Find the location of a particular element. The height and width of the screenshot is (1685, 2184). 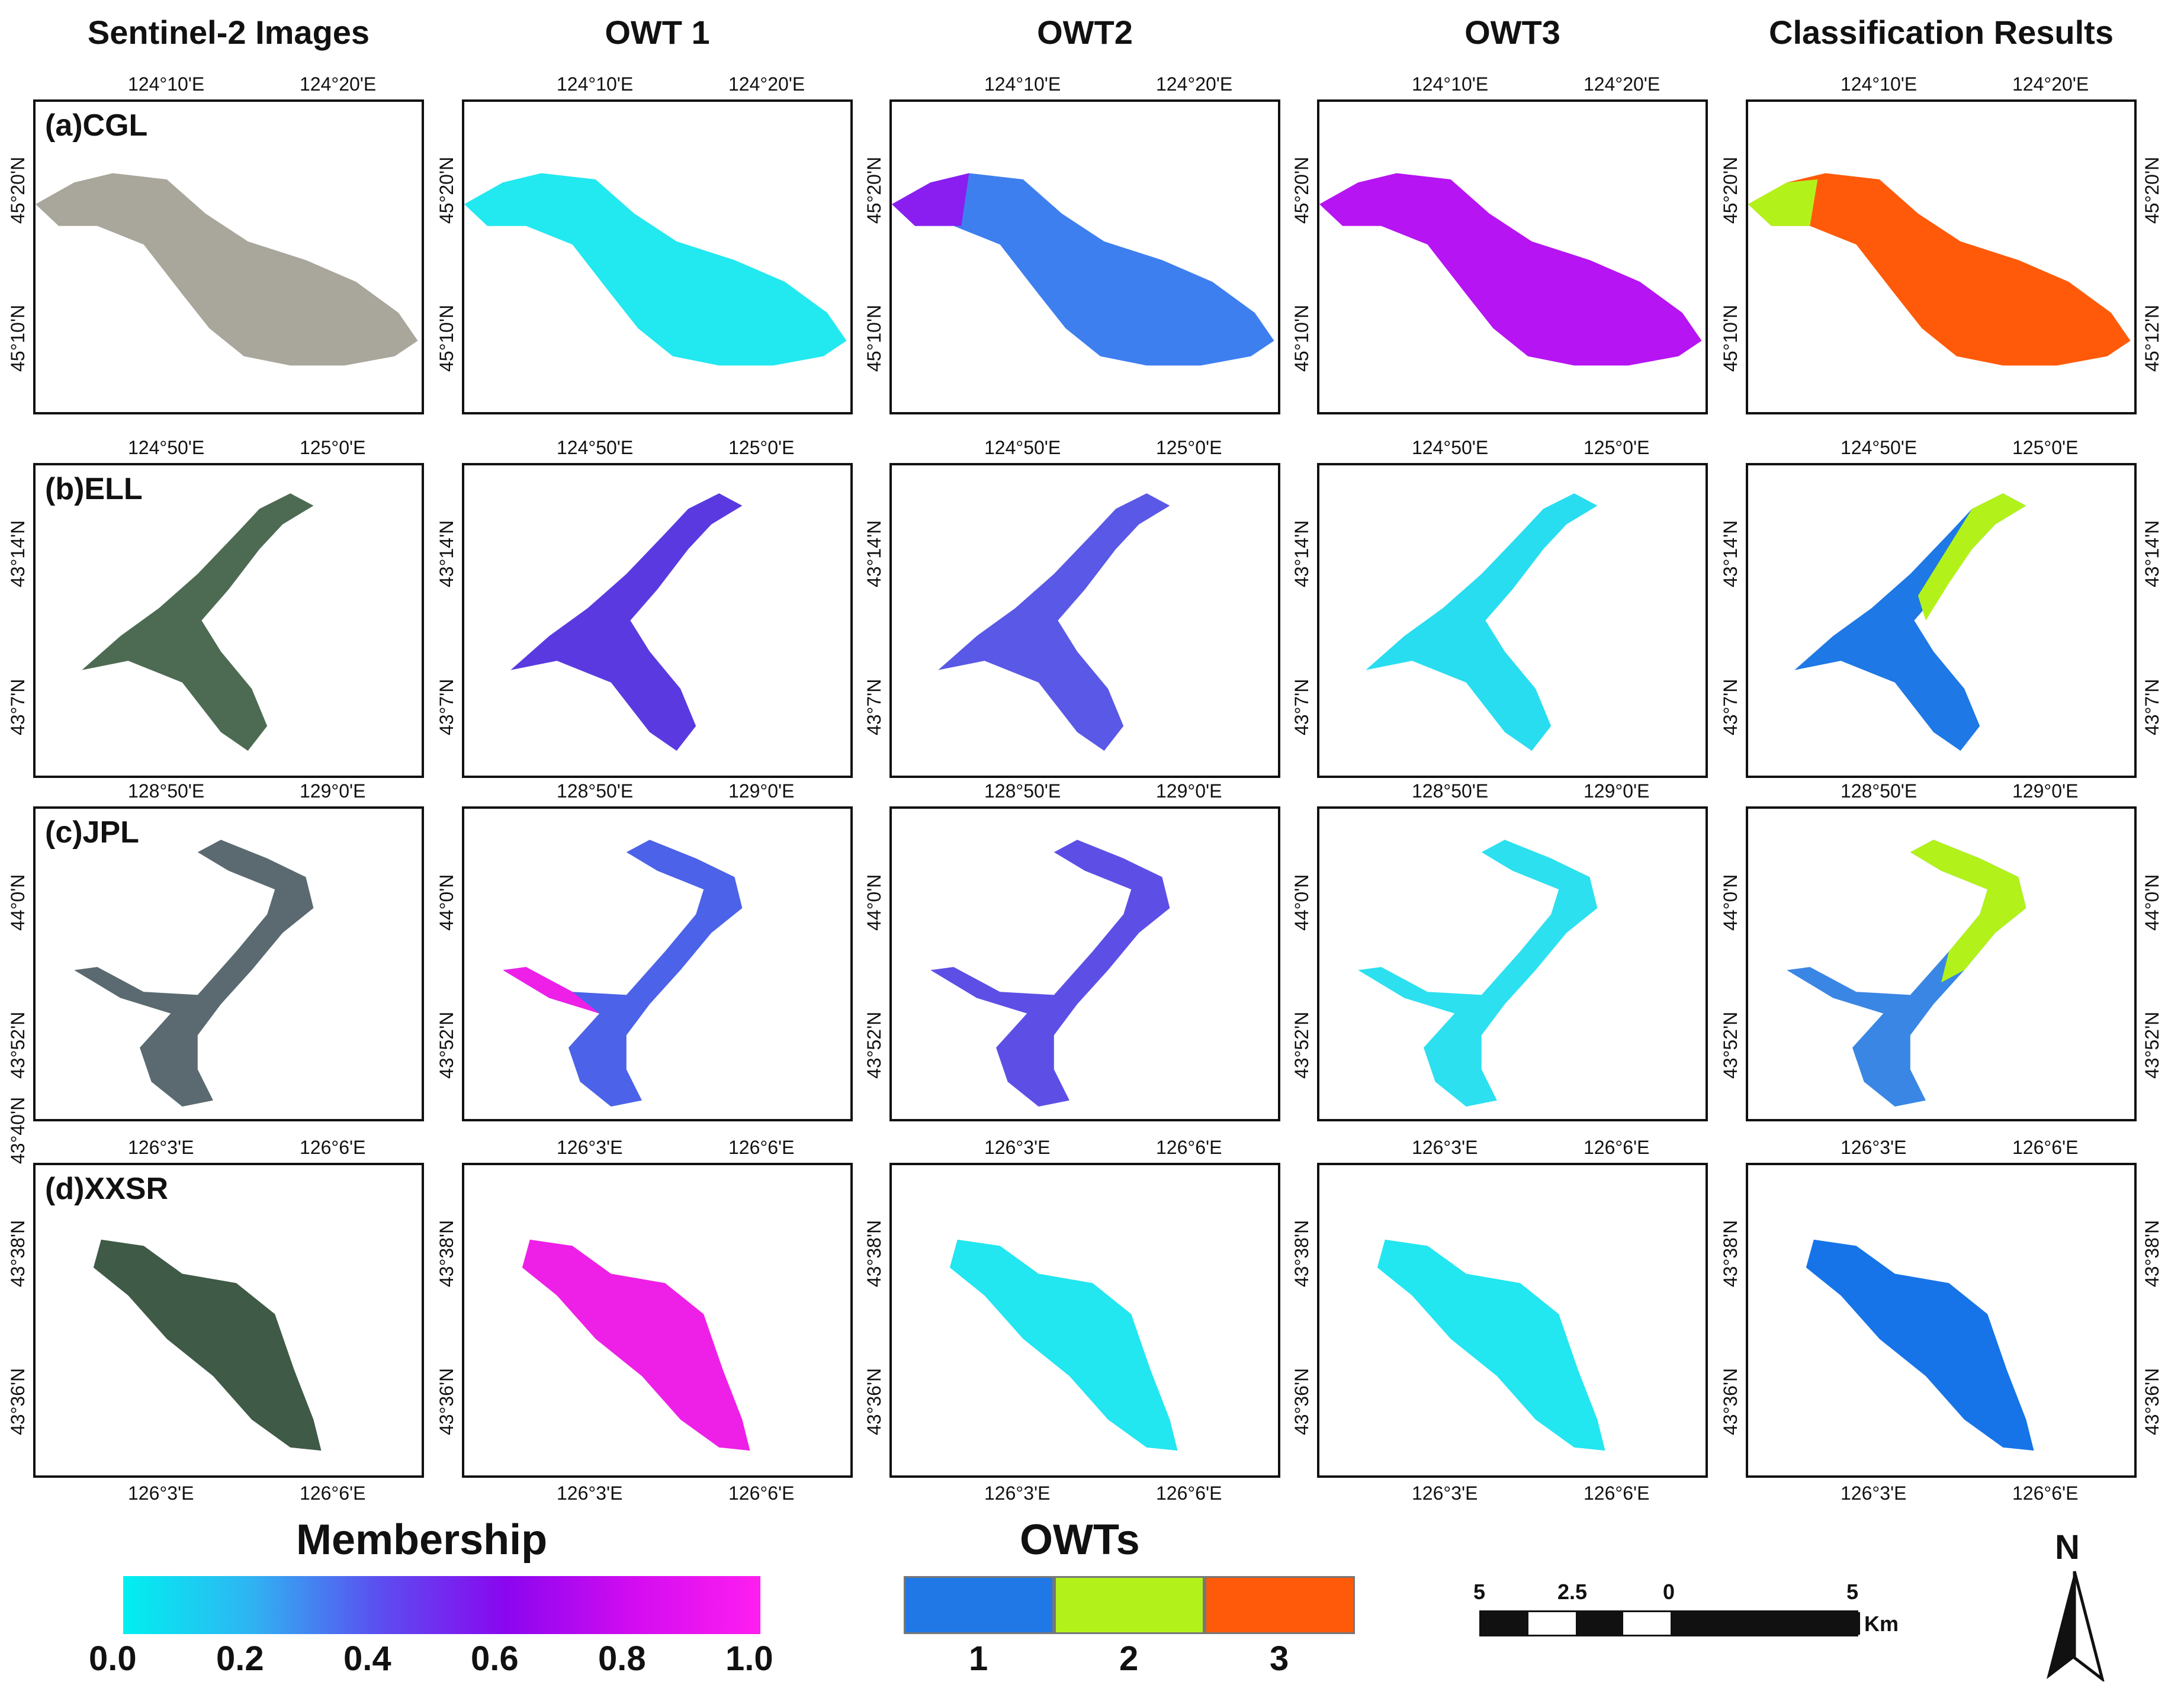

latitude-tick: 43°40'N is located at coordinates (17, 1130).